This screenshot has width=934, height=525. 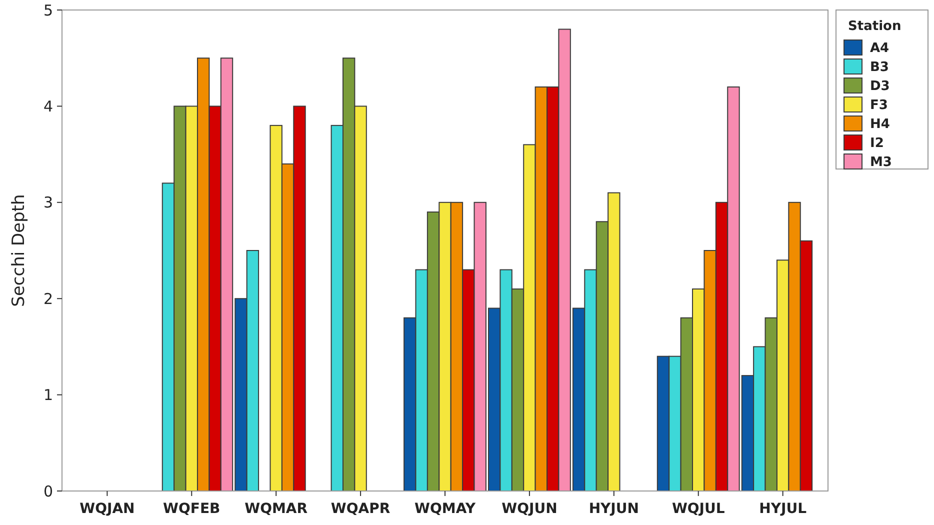 What do you see at coordinates (880, 48) in the screenshot?
I see `legend-label: A4` at bounding box center [880, 48].